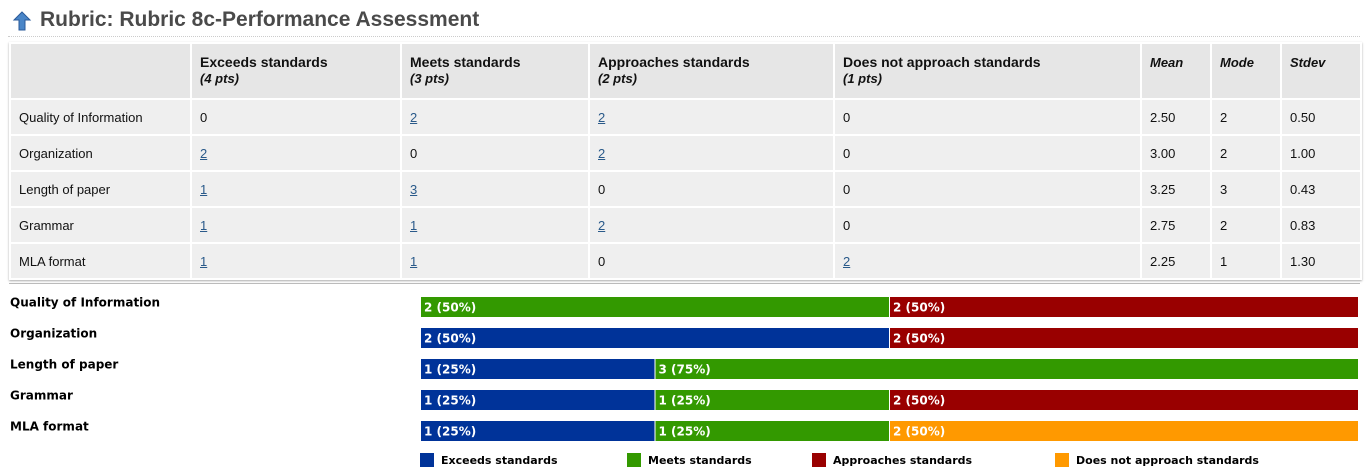 The height and width of the screenshot is (468, 1369). I want to click on page-title: Rubric: Rubric 8c-Performance Assessment, so click(260, 19).